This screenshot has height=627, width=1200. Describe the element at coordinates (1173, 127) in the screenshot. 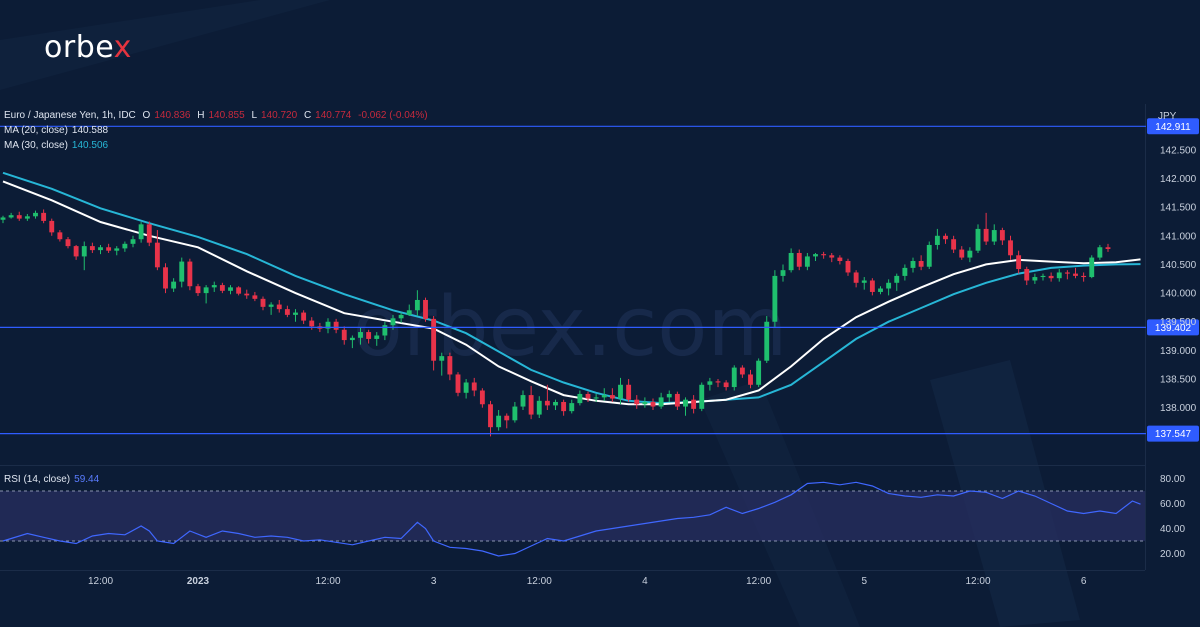

I see `level-price-label: 142.911` at that location.